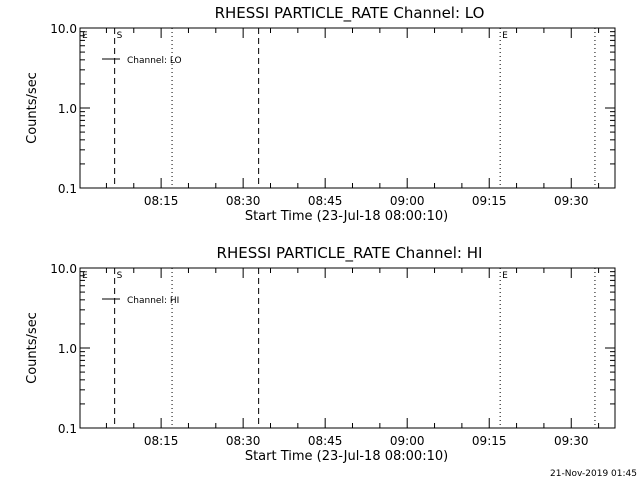 This screenshot has width=640, height=480. I want to click on footer-timestamp: 21-Nov-2019 01:45, so click(593, 474).